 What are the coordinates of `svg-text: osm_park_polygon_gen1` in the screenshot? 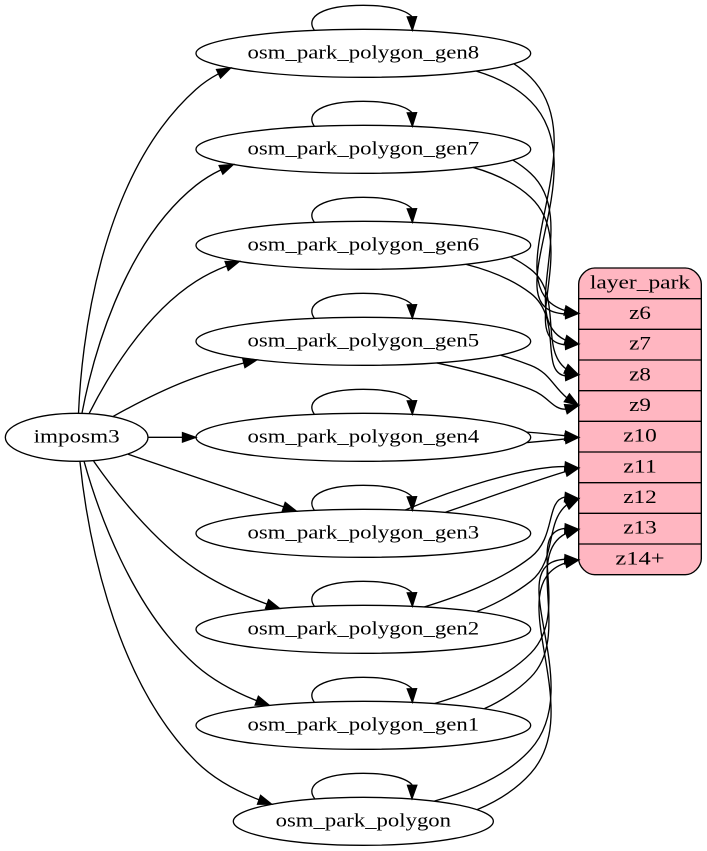 It's located at (364, 724).